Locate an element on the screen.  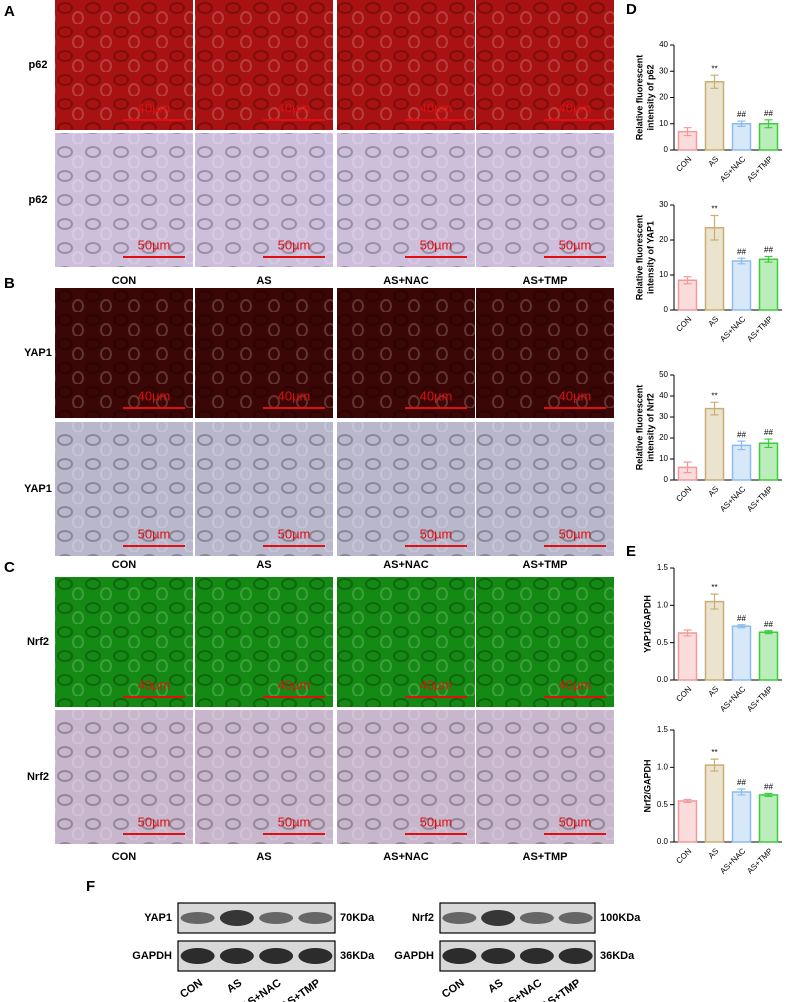
y-tick-label: 1.0 is located at coordinates (663, 604).